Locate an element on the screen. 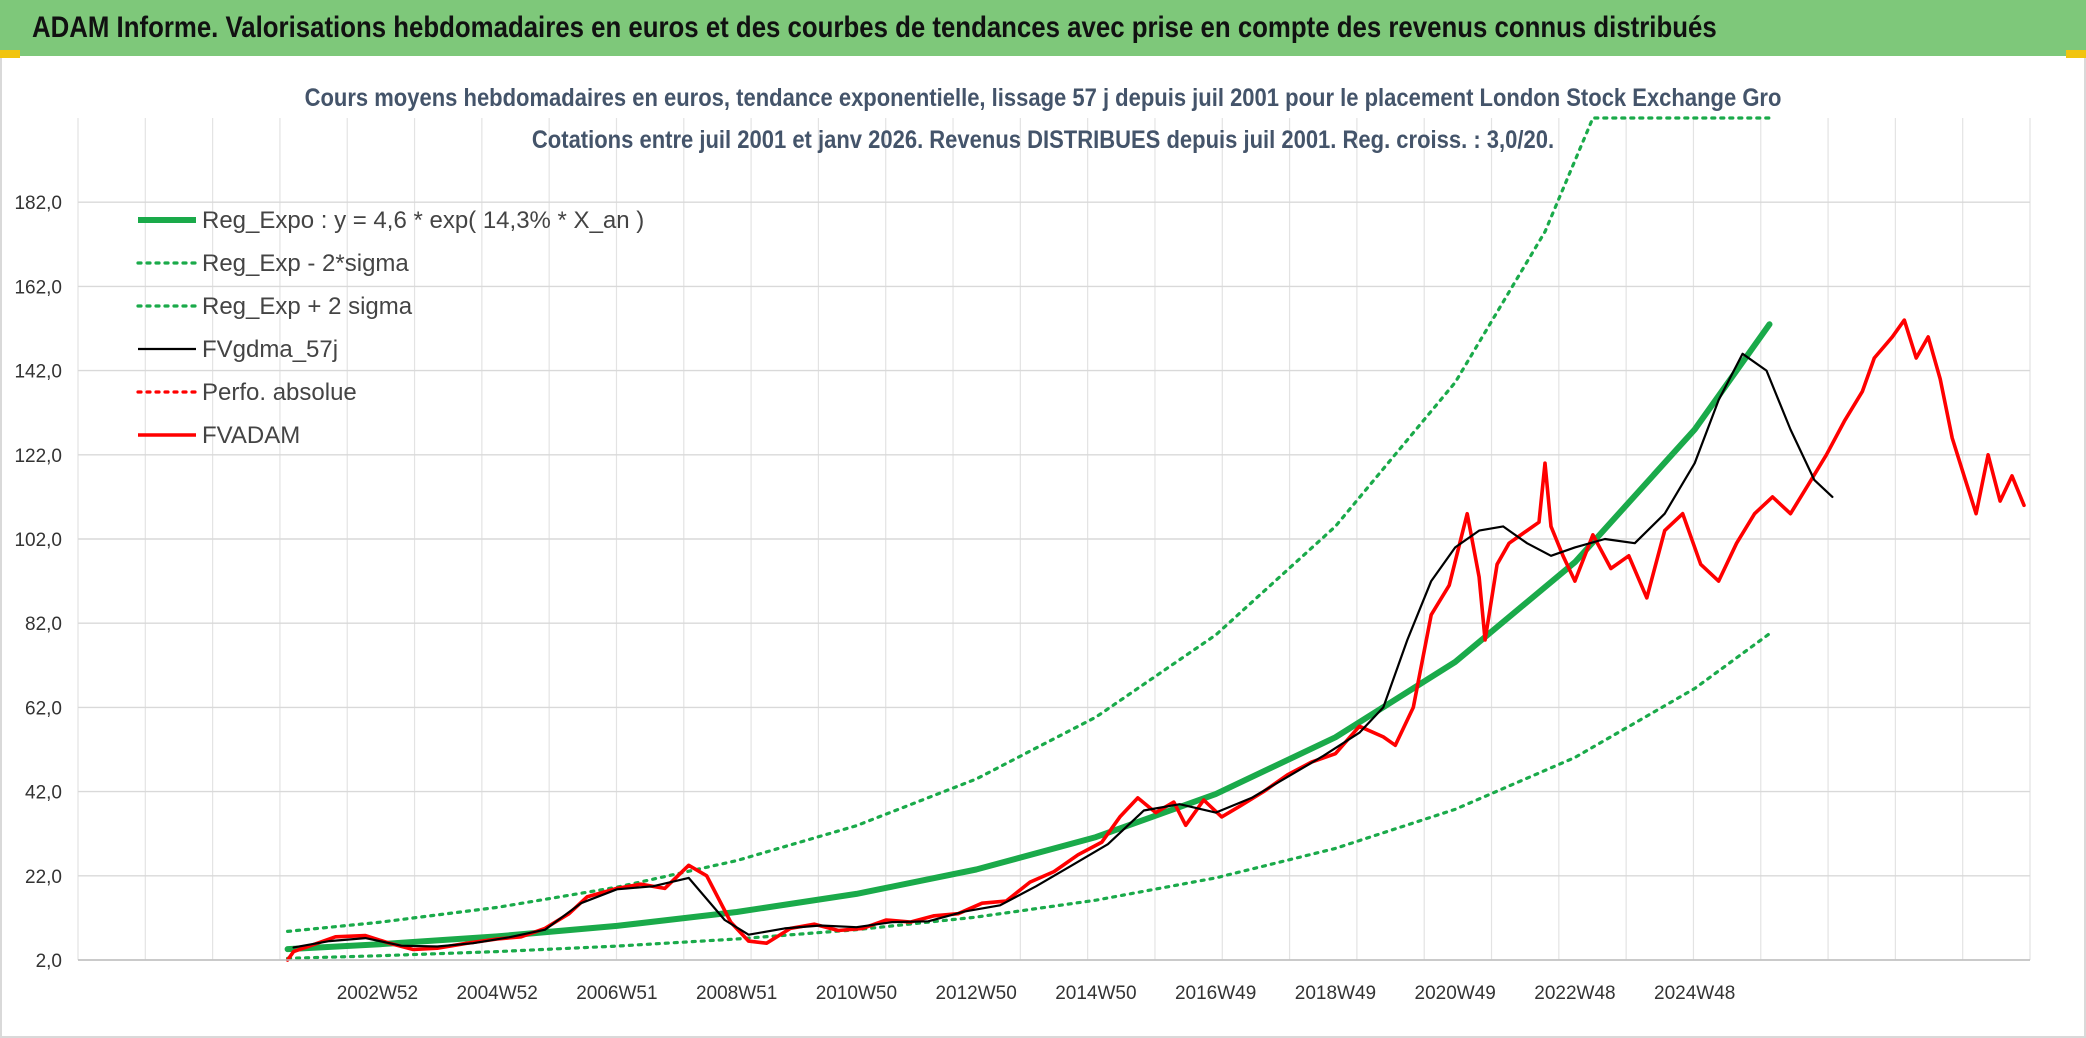 Image resolution: width=2086 pixels, height=1038 pixels. y-tick-label: 182,0 is located at coordinates (38, 203).